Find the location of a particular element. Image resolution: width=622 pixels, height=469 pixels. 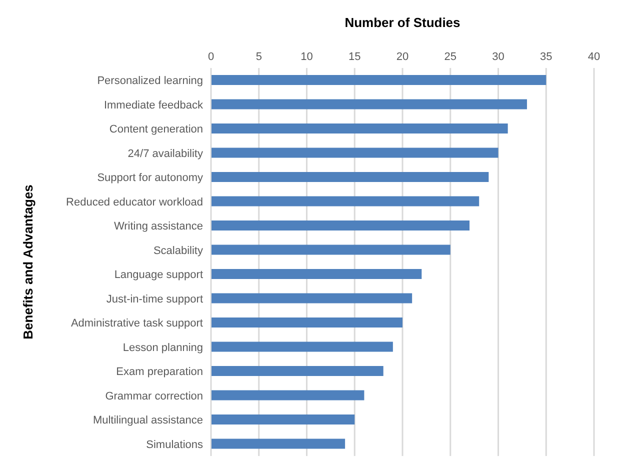

x-tick-label: 0 is located at coordinates (211, 57).